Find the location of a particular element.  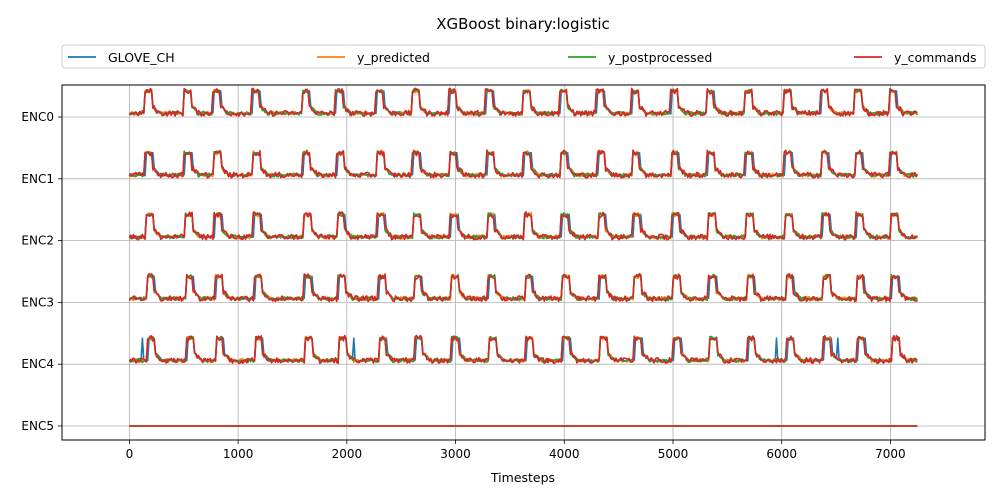

y-tick-label: ENC4 is located at coordinates (37, 364).